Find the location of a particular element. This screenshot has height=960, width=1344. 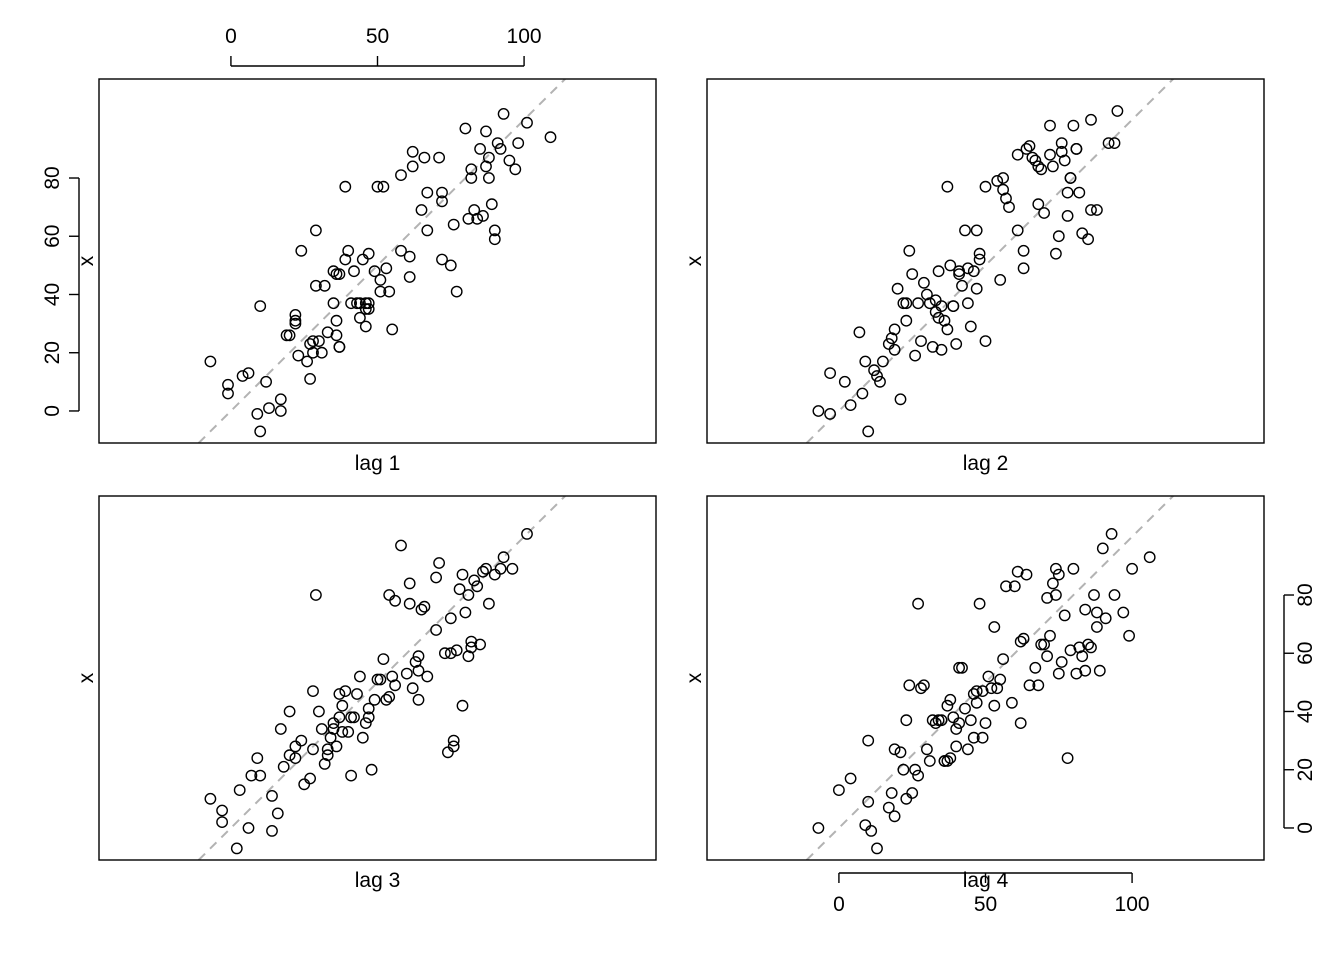

y-tick-label: 0 is located at coordinates (1305, 828).